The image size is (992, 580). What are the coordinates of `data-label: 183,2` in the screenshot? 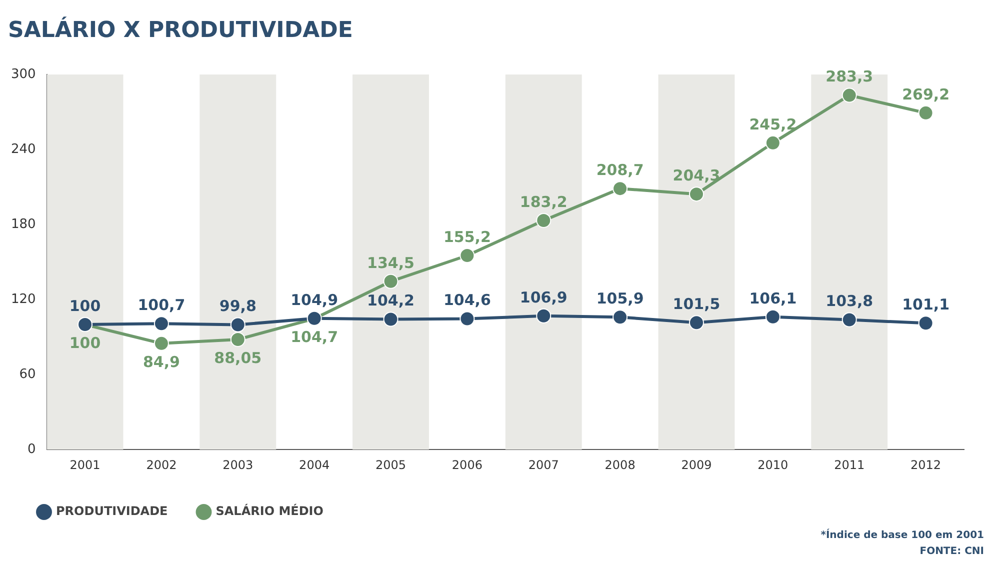 It's located at (544, 201).